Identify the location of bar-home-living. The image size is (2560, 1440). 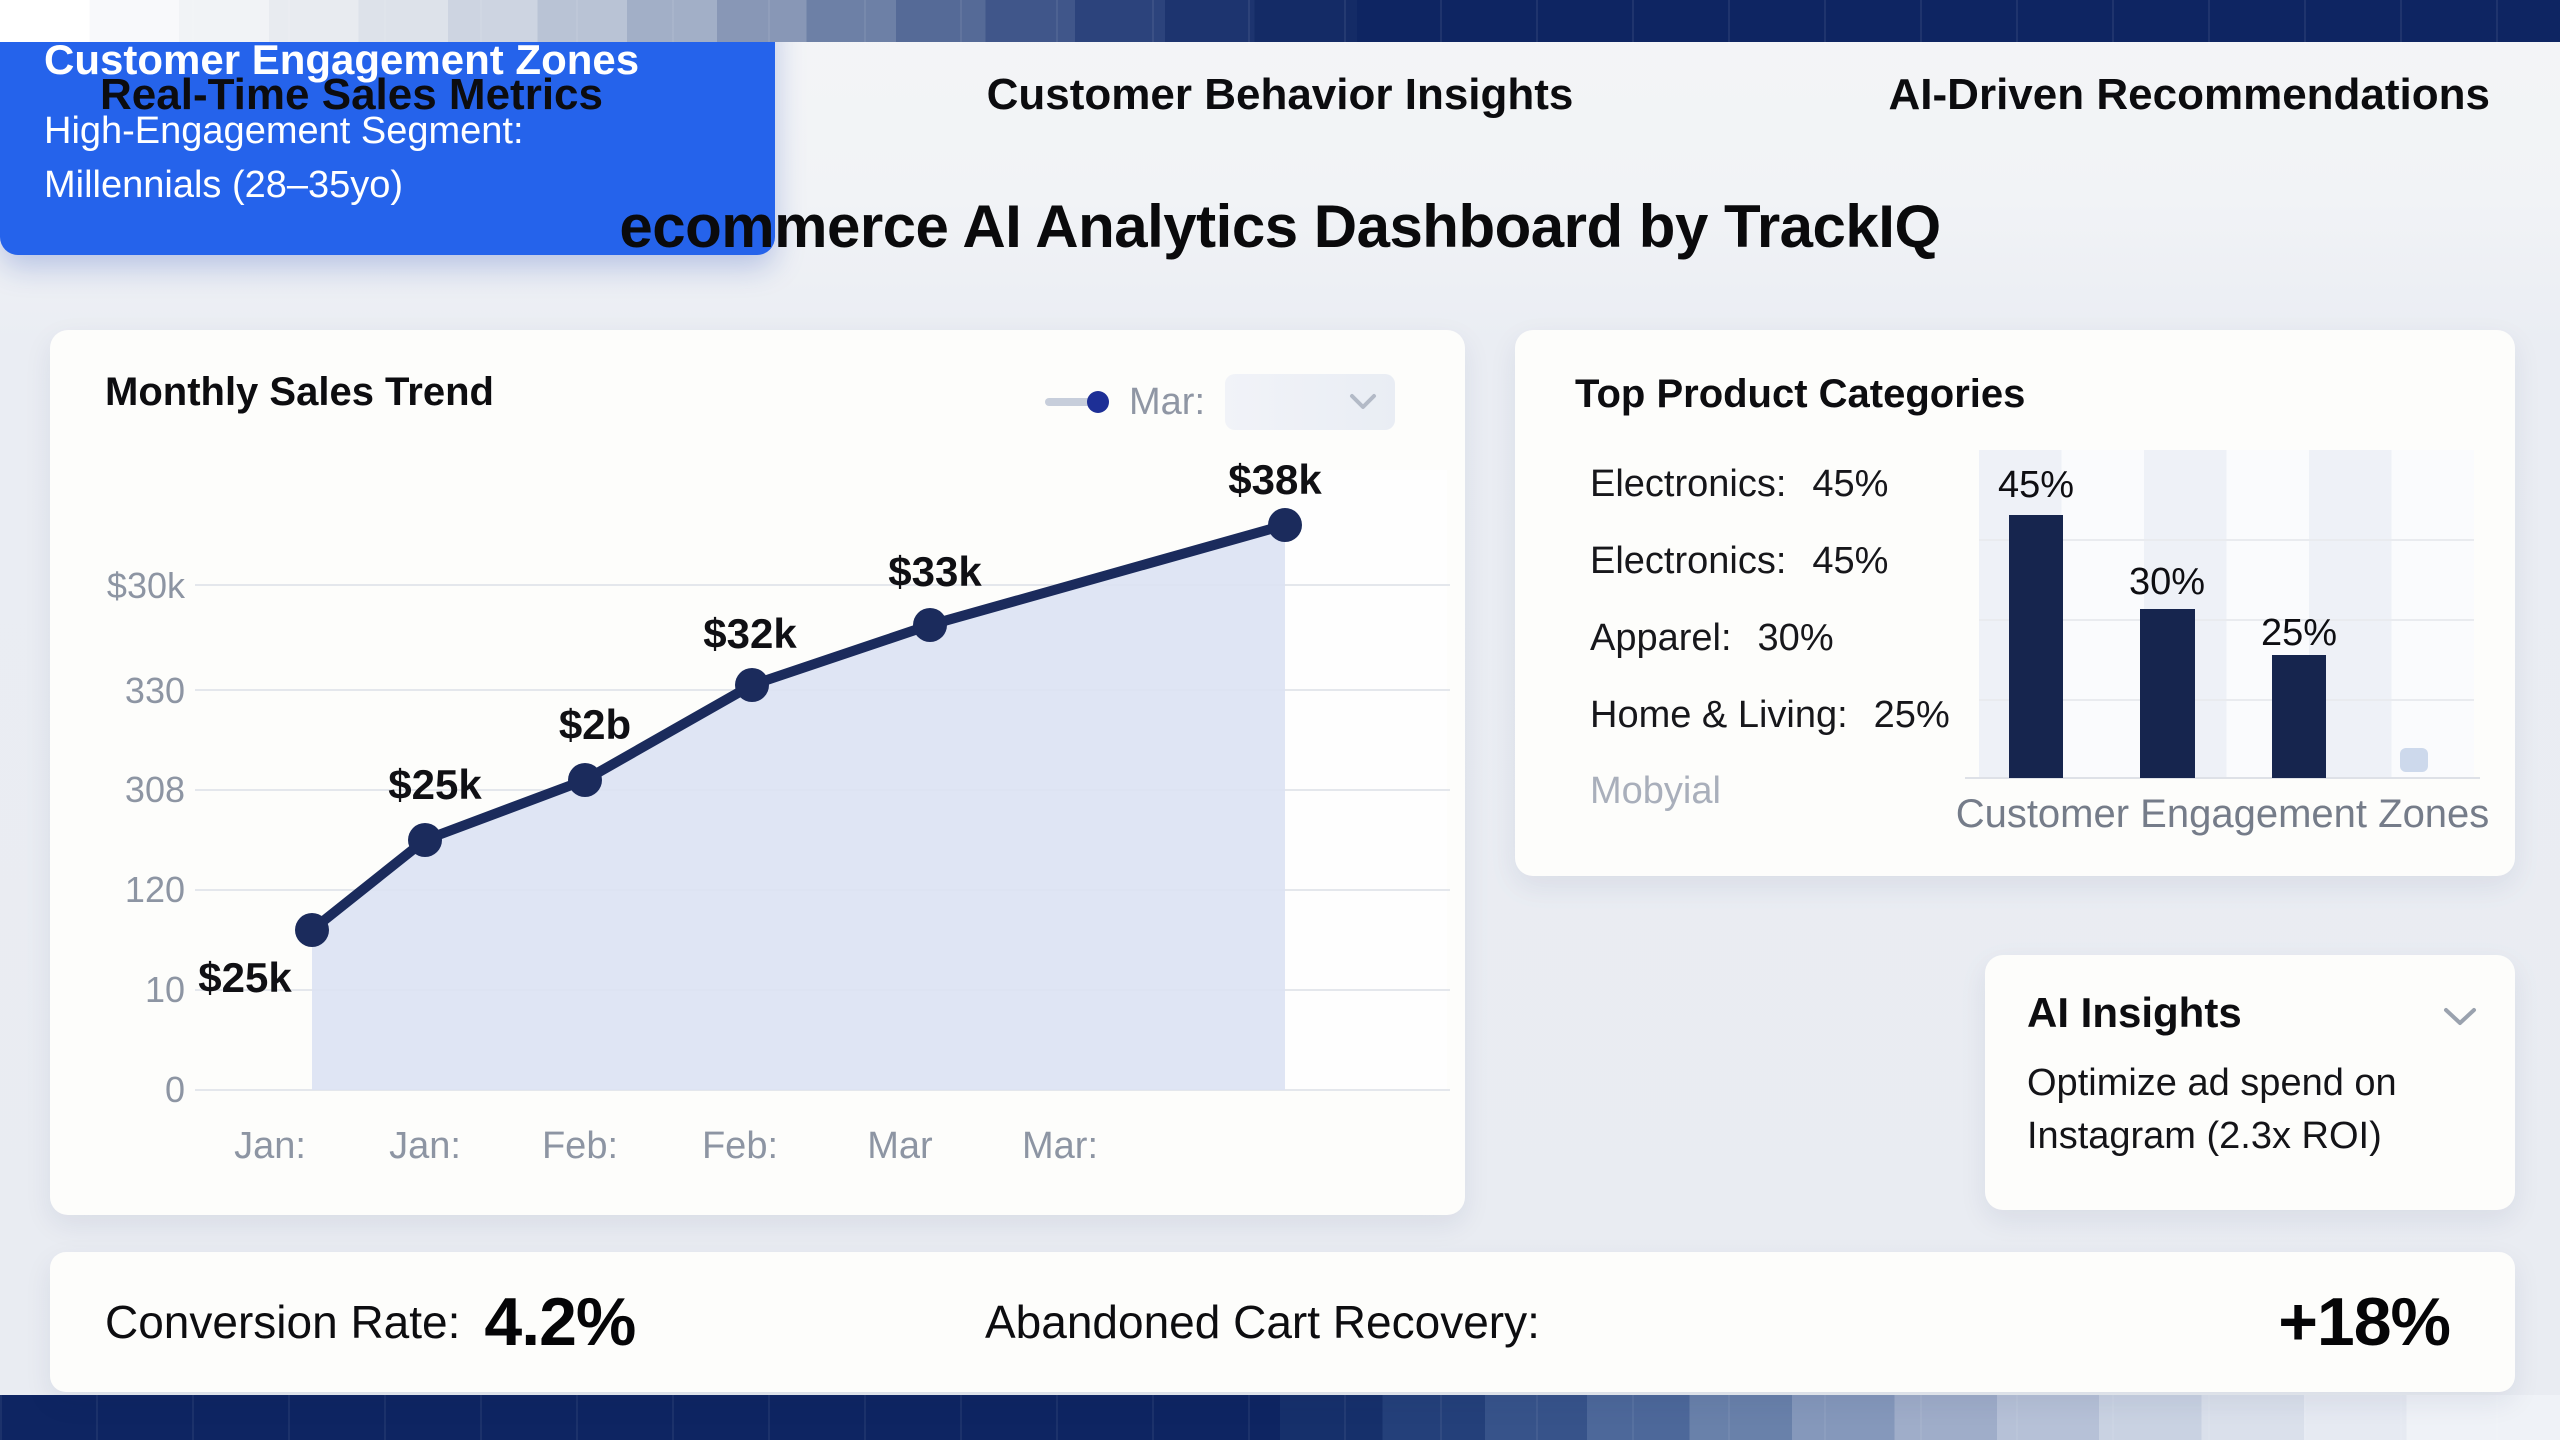
(2299, 716).